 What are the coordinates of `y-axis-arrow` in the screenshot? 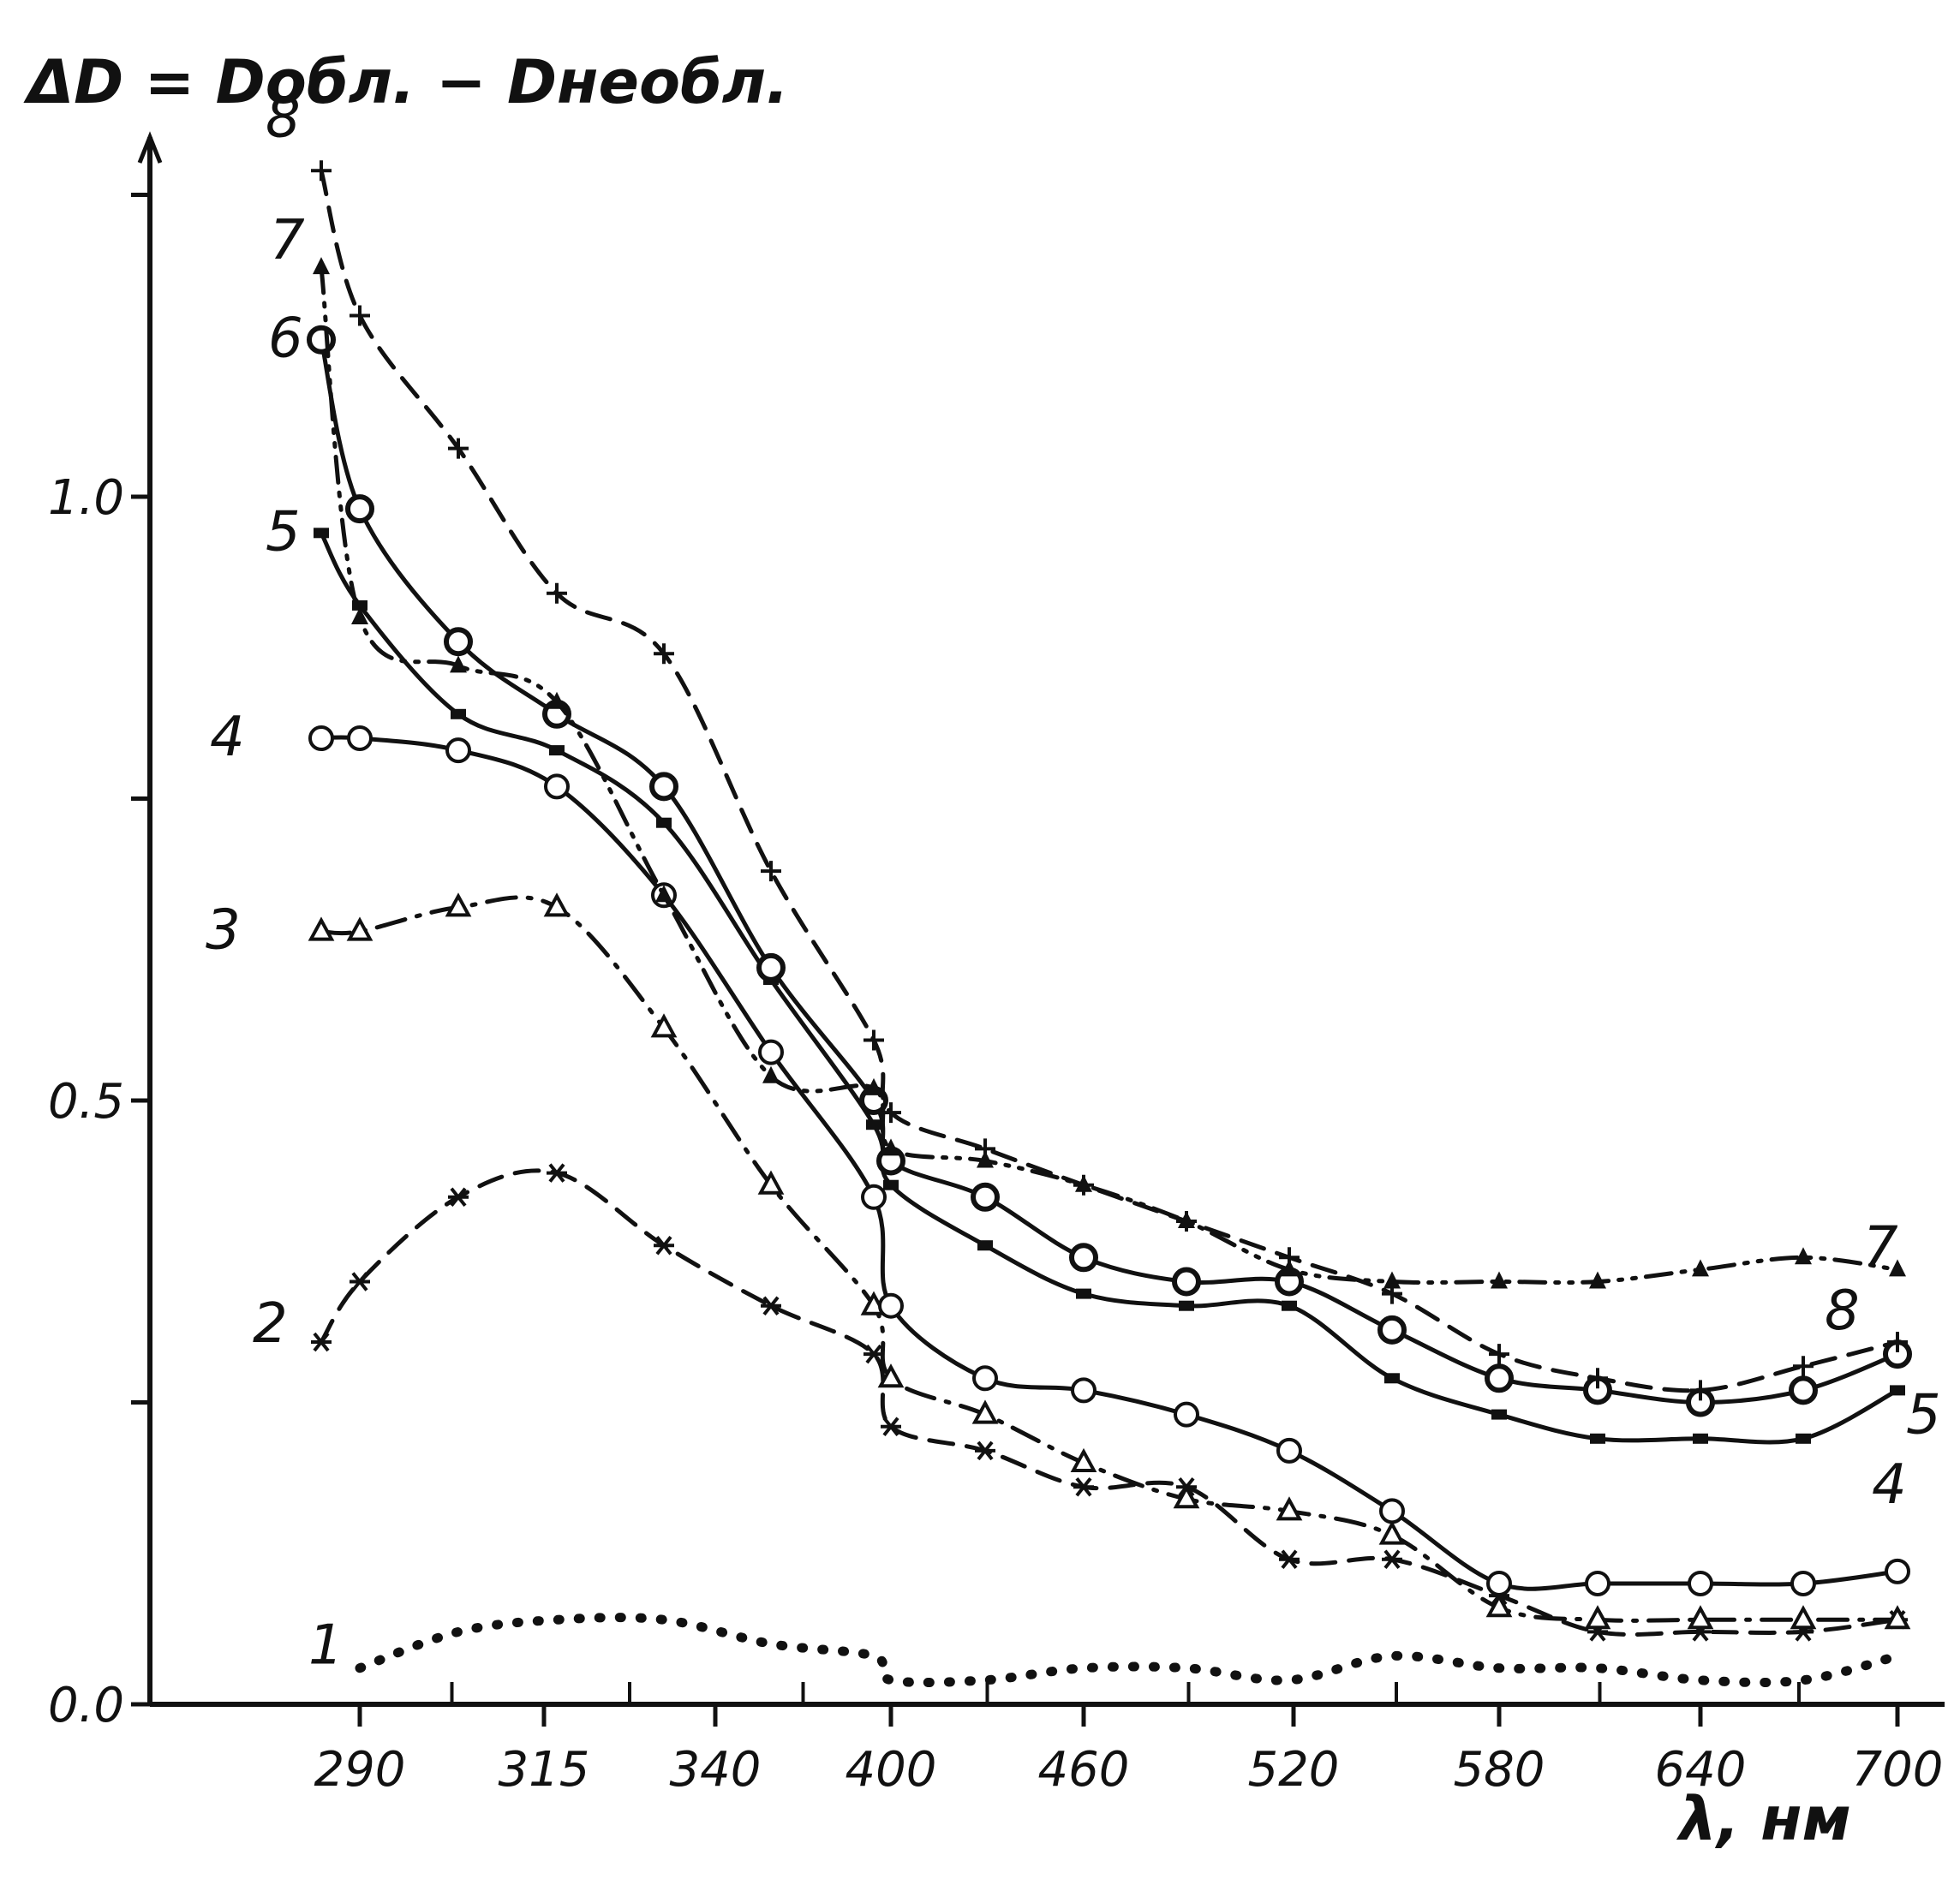 It's located at (150, 147).